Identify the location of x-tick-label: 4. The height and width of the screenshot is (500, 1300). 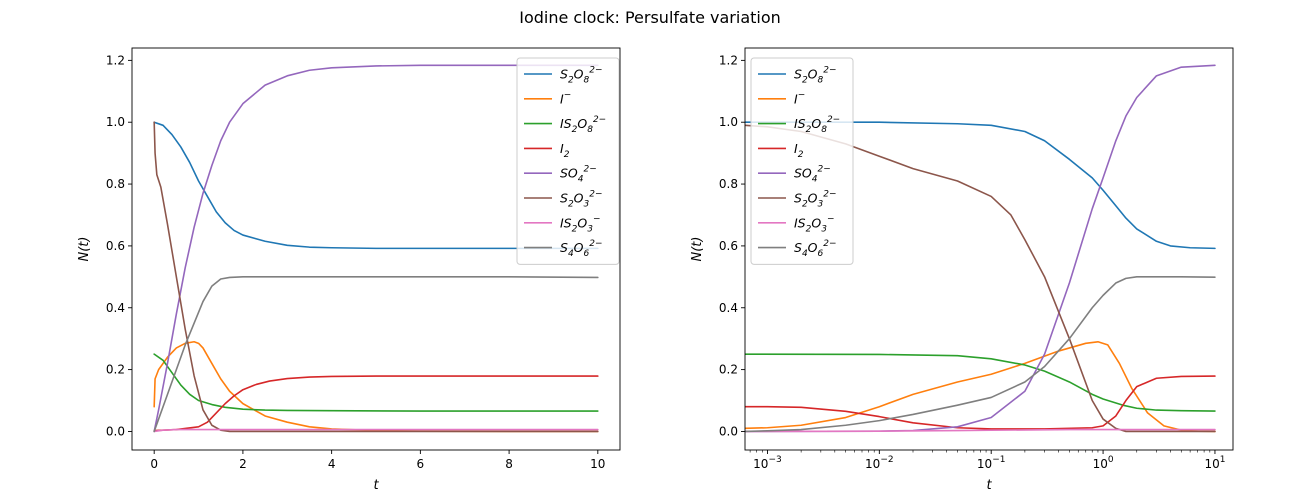
(332, 464).